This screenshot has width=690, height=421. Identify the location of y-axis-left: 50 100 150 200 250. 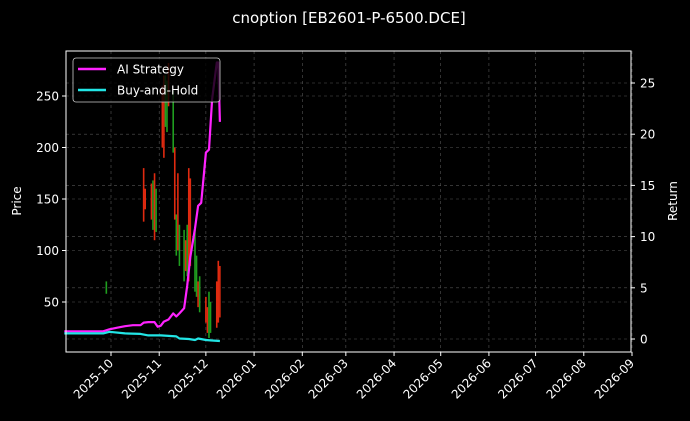
(51, 200).